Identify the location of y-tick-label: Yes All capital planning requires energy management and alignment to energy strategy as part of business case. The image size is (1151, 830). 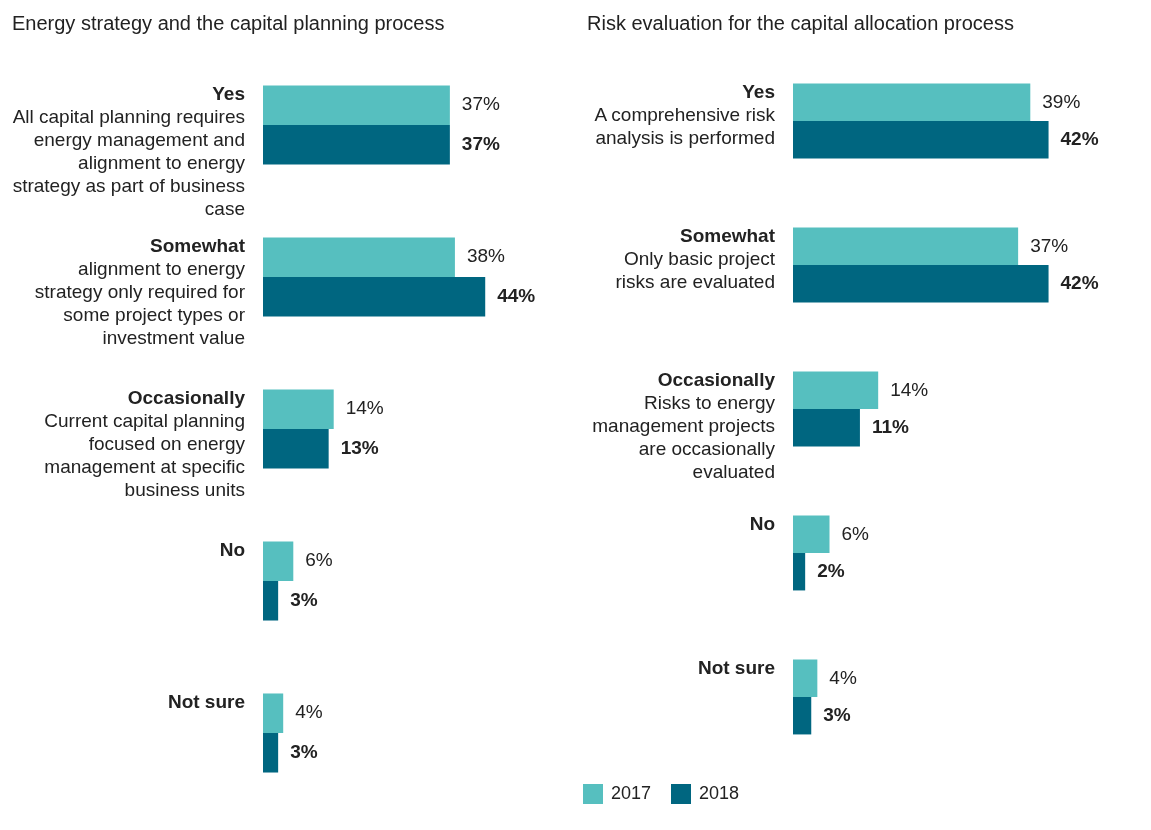
(129, 151).